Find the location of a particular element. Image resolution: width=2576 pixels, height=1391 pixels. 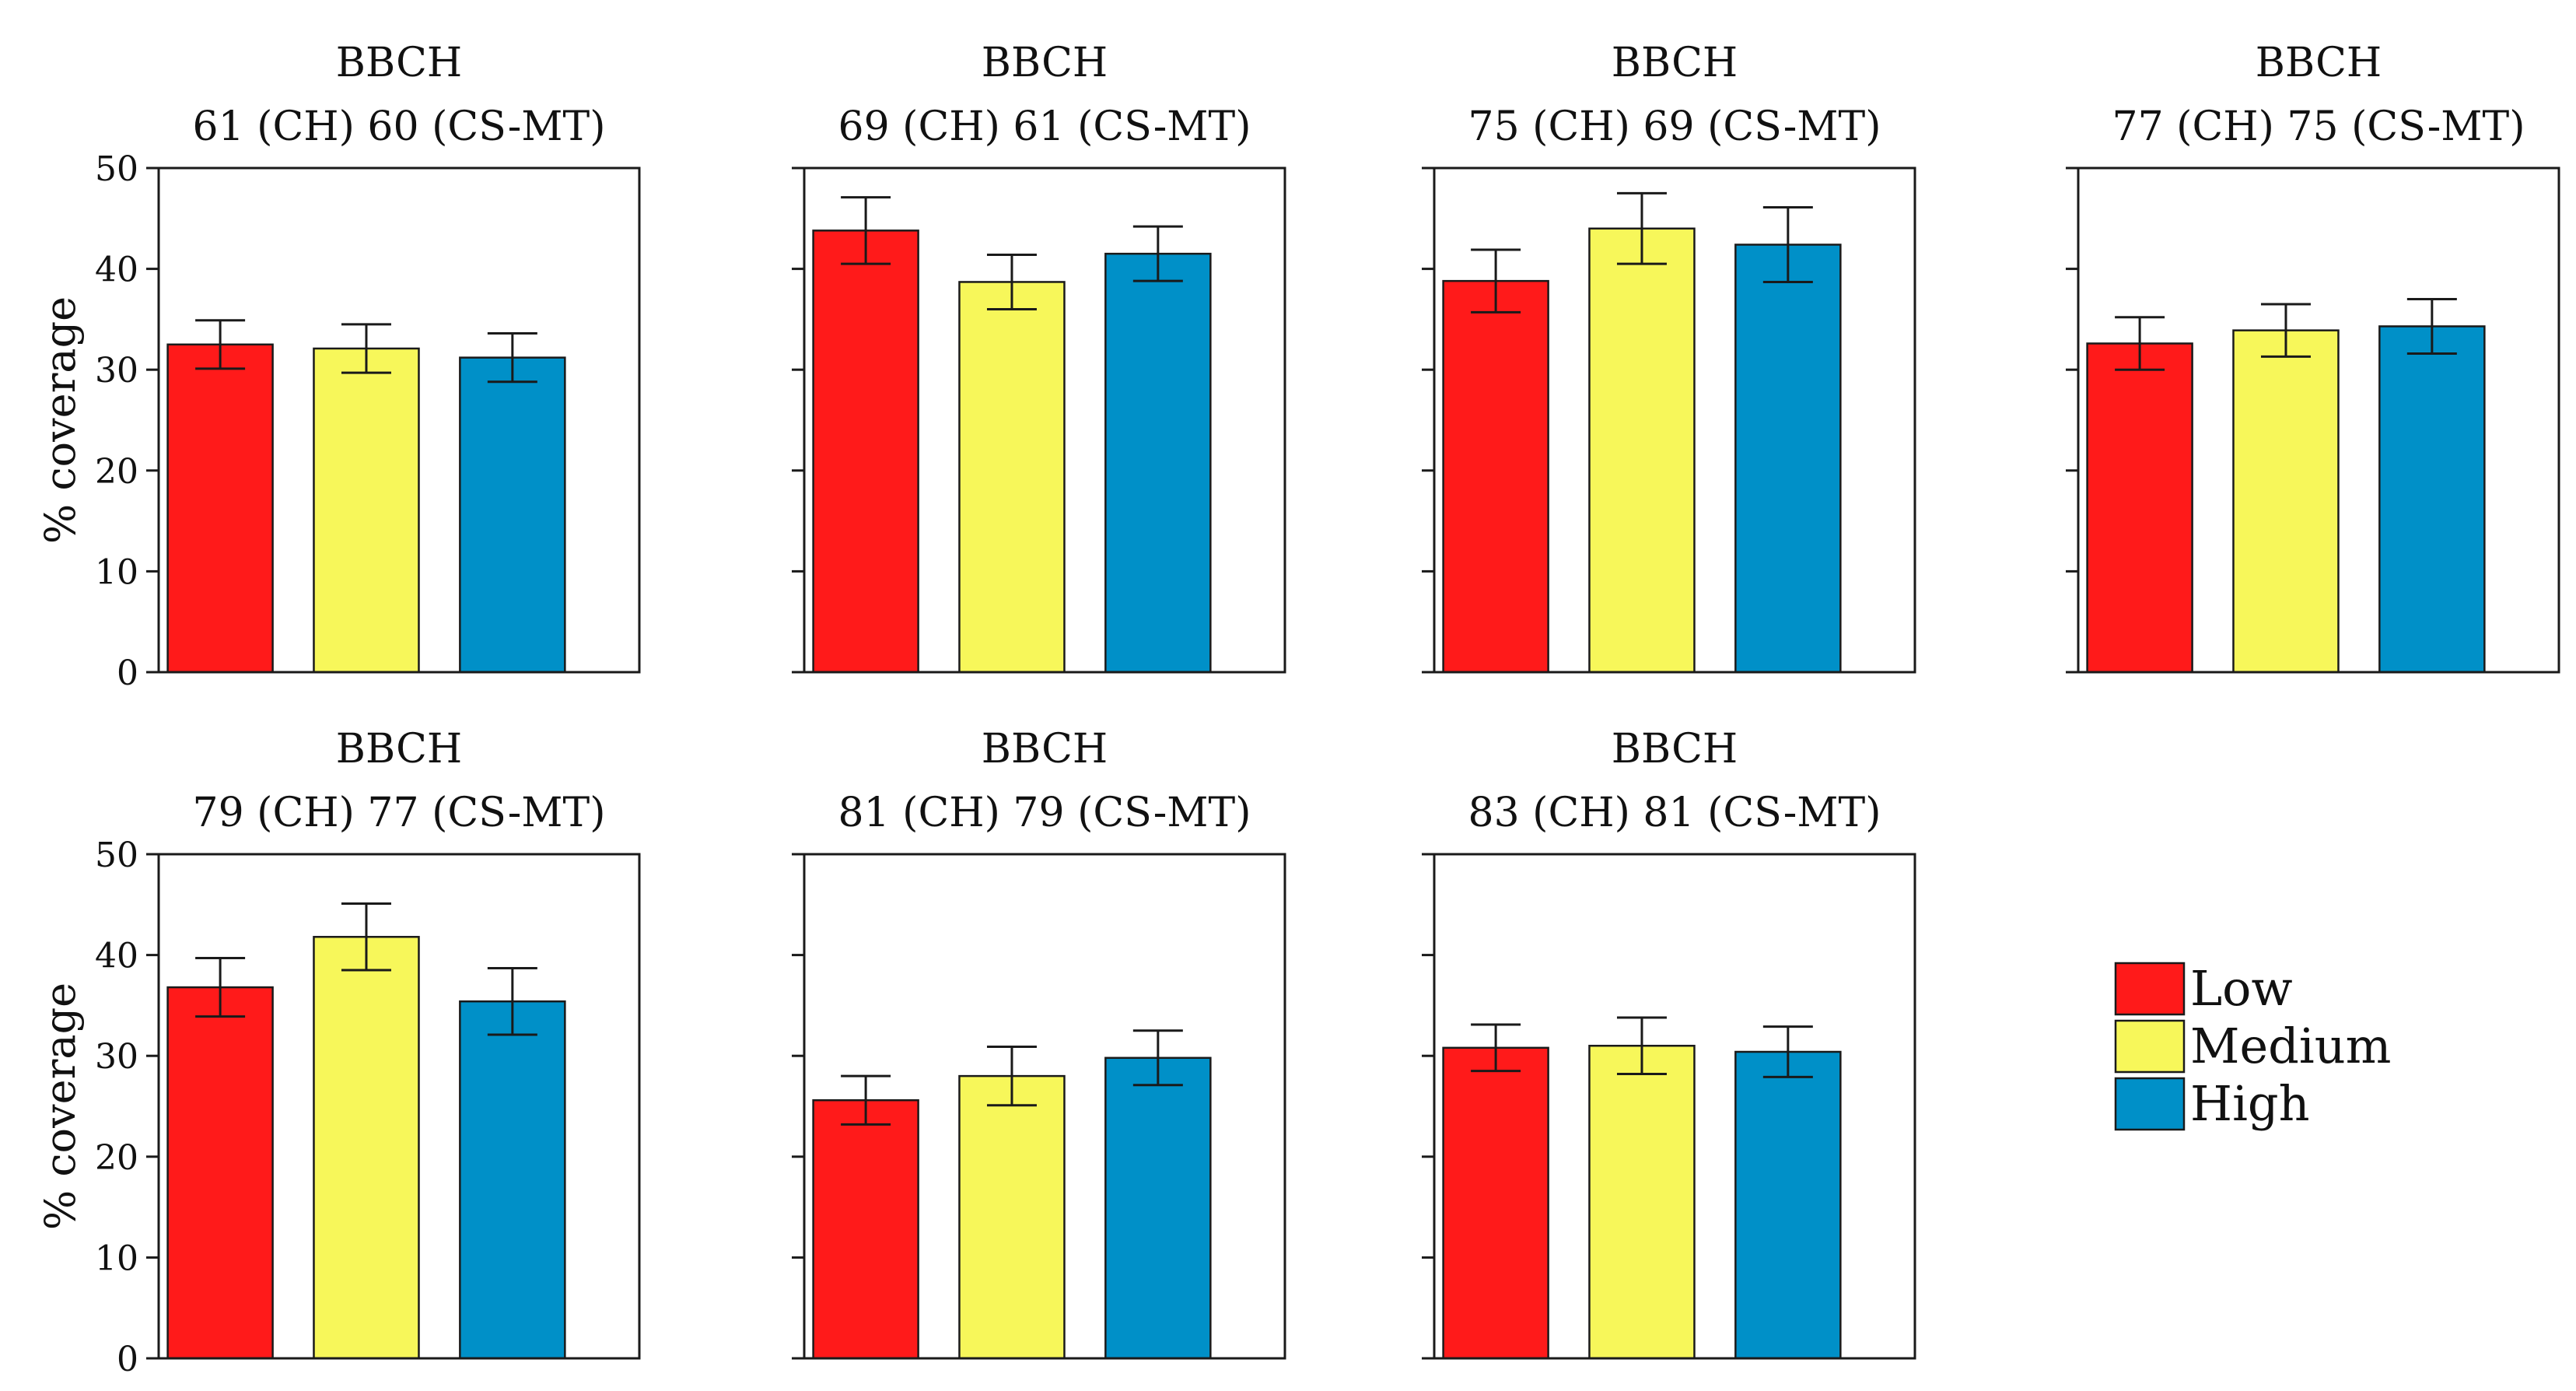

legend-label: Low is located at coordinates (2241, 988).